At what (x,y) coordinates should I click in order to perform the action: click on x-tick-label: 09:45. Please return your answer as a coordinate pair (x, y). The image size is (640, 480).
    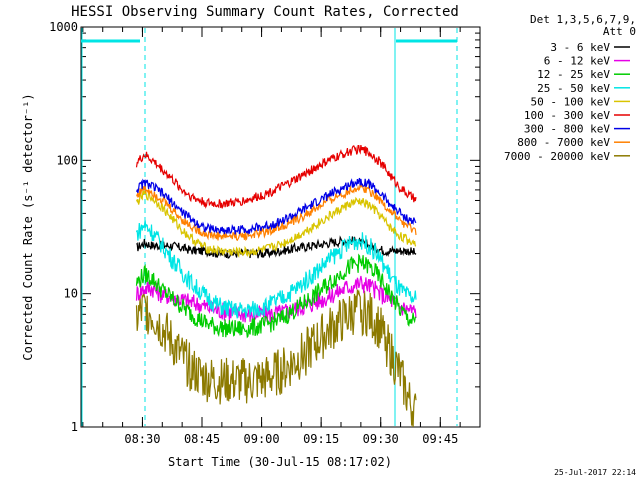
    Looking at the image, I should click on (440, 439).